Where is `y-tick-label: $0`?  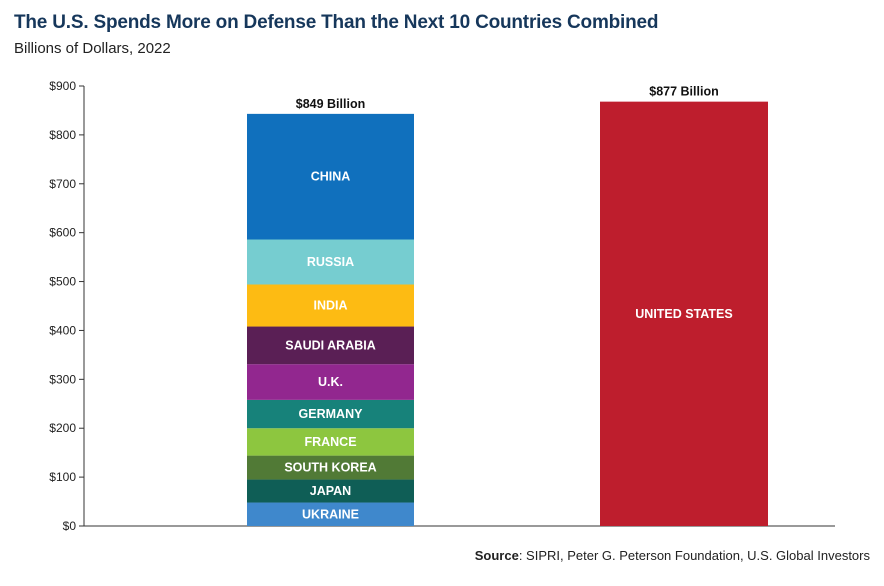
y-tick-label: $0 is located at coordinates (70, 526).